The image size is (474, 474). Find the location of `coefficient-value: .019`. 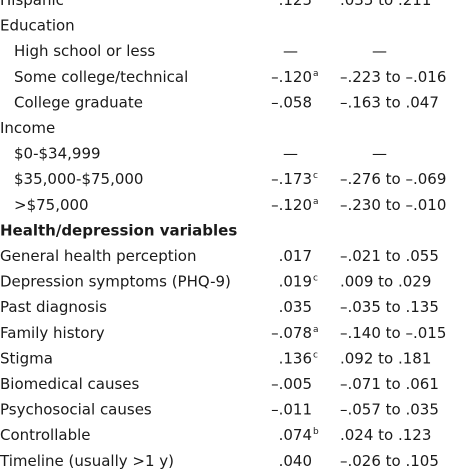

coefficient-value: .019 is located at coordinates (295, 282).